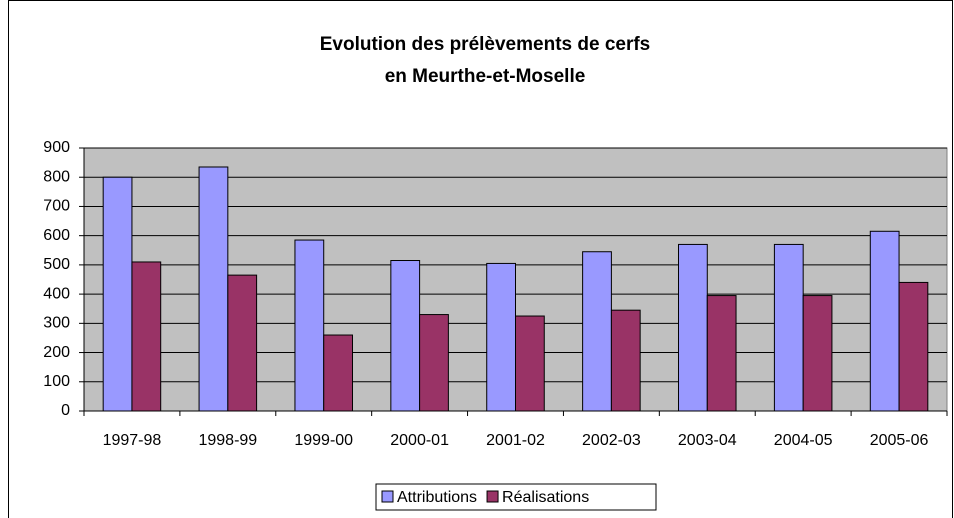 The image size is (954, 518). Describe the element at coordinates (707, 440) in the screenshot. I see `x-tick-label: 2003-04` at that location.